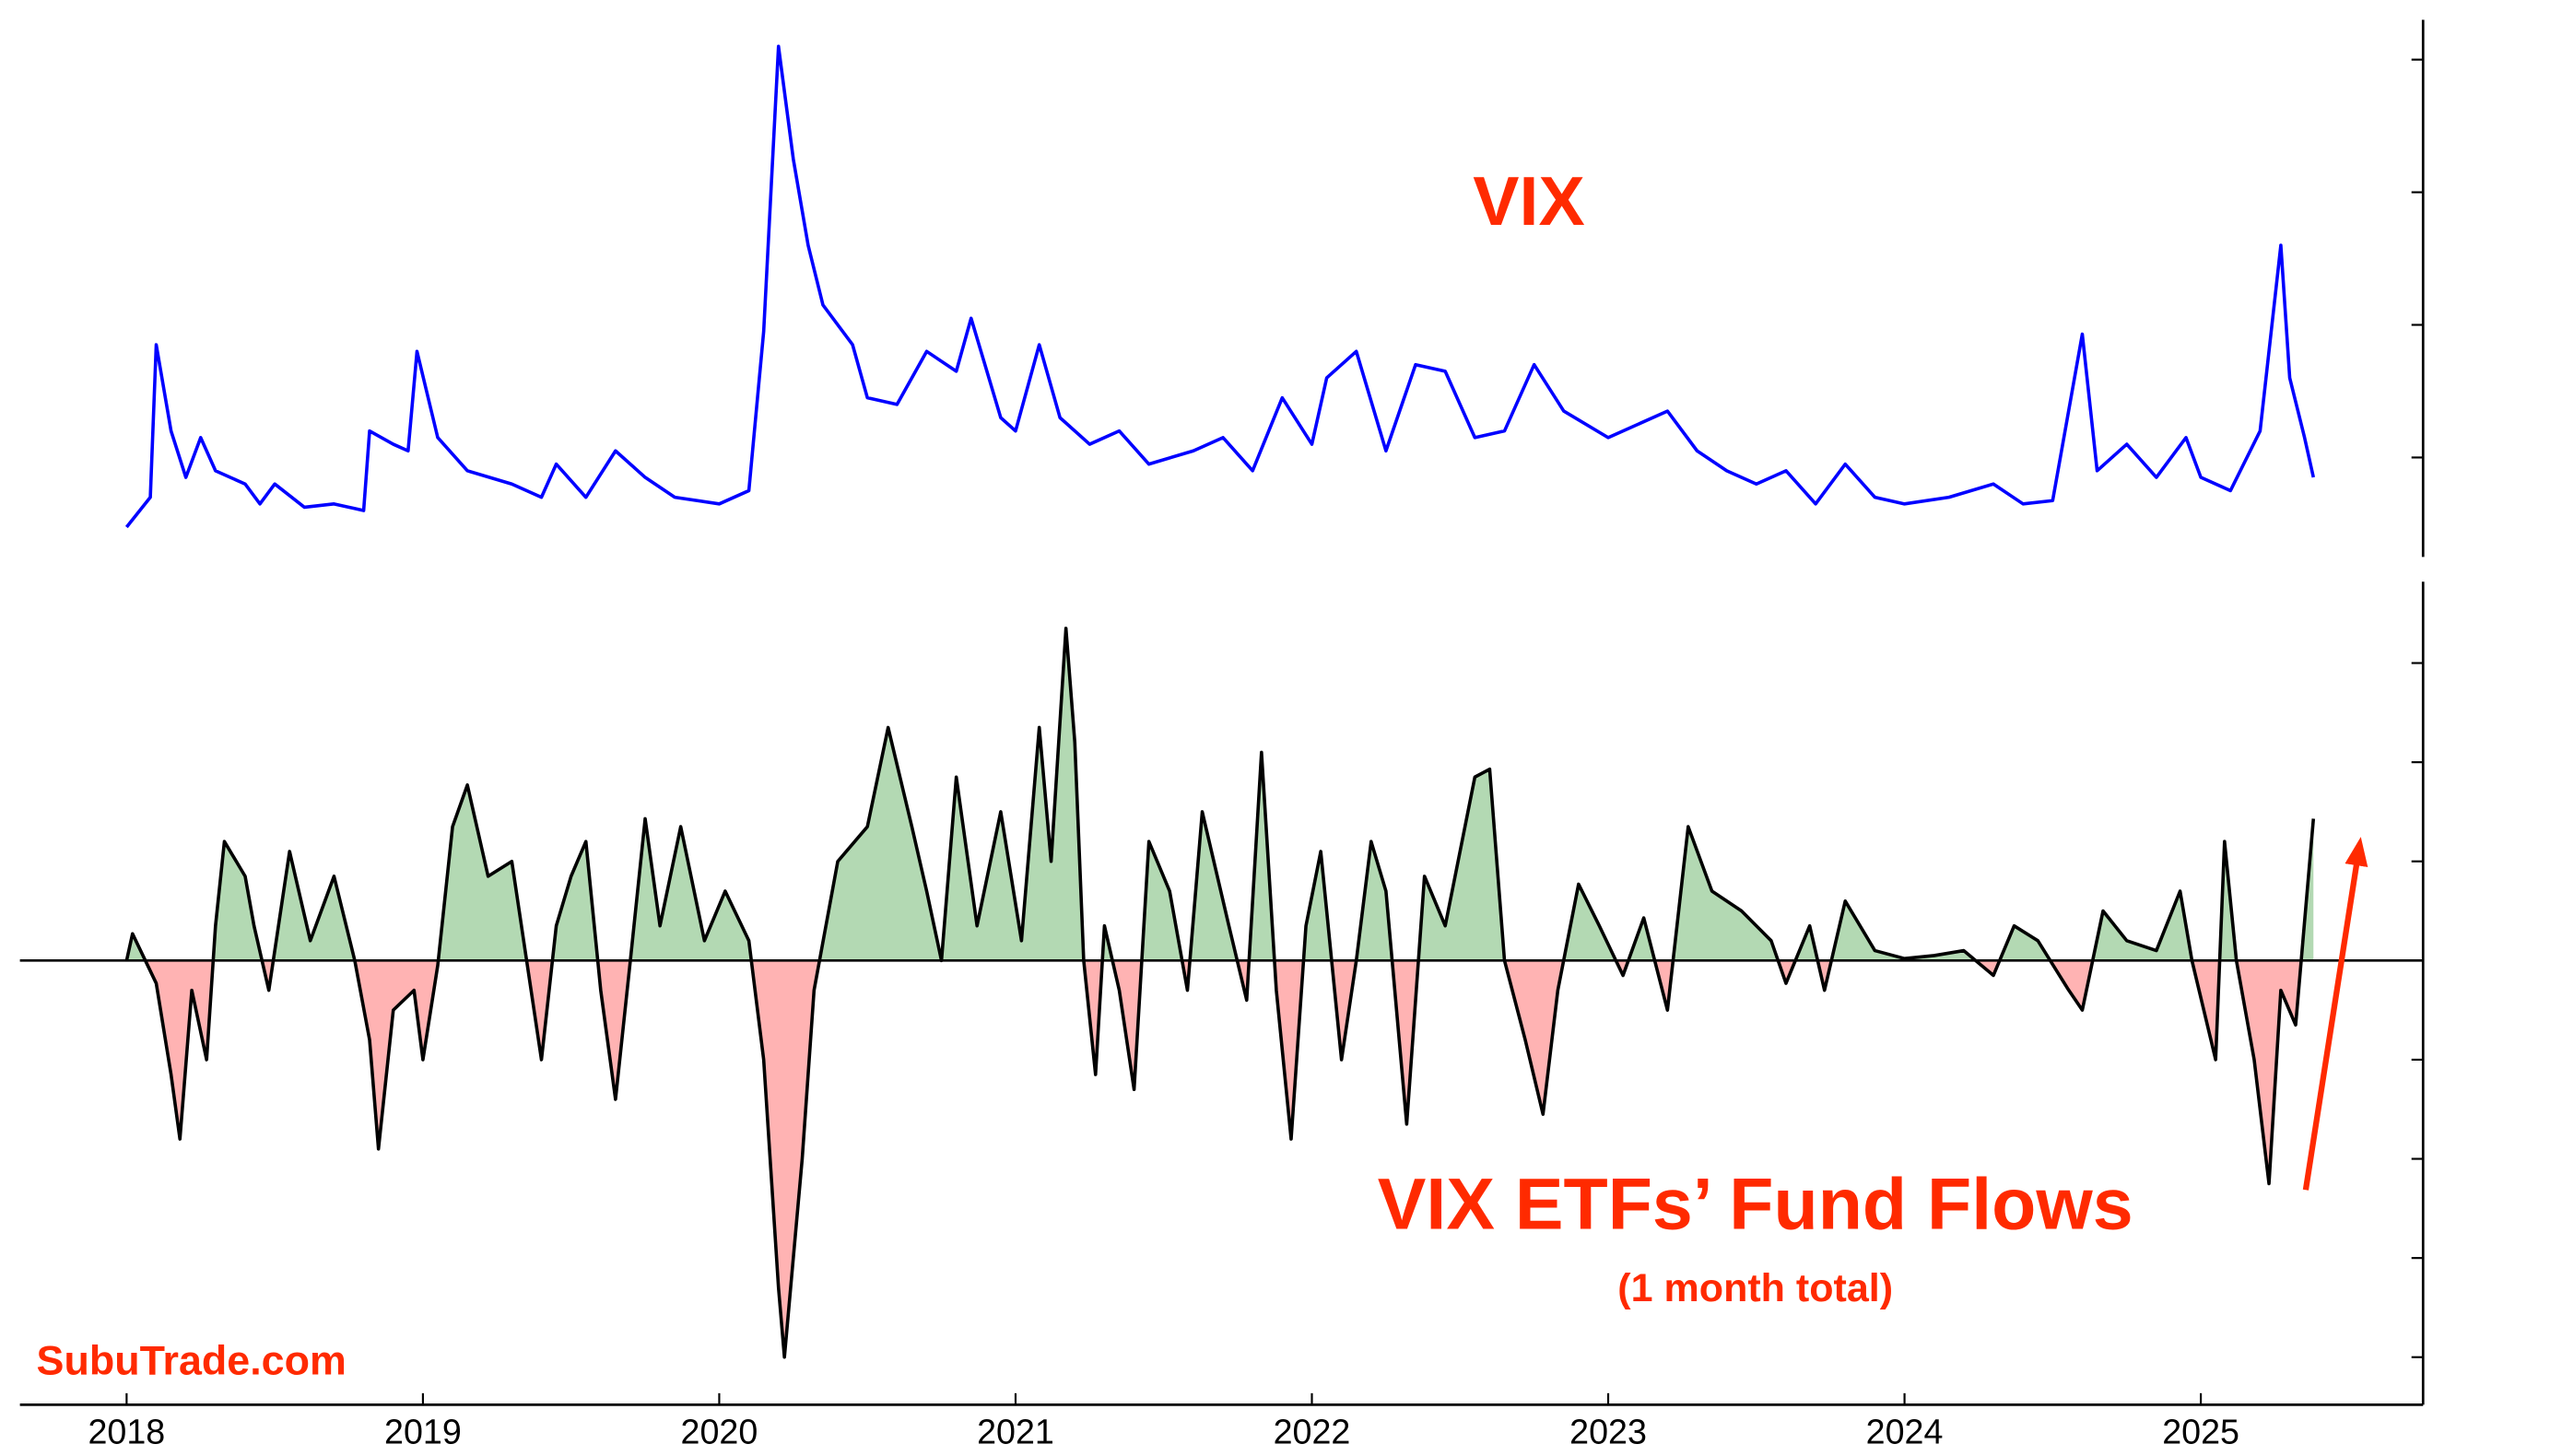  What do you see at coordinates (1313, 1432) in the screenshot?
I see `x-tick-label: 2022` at bounding box center [1313, 1432].